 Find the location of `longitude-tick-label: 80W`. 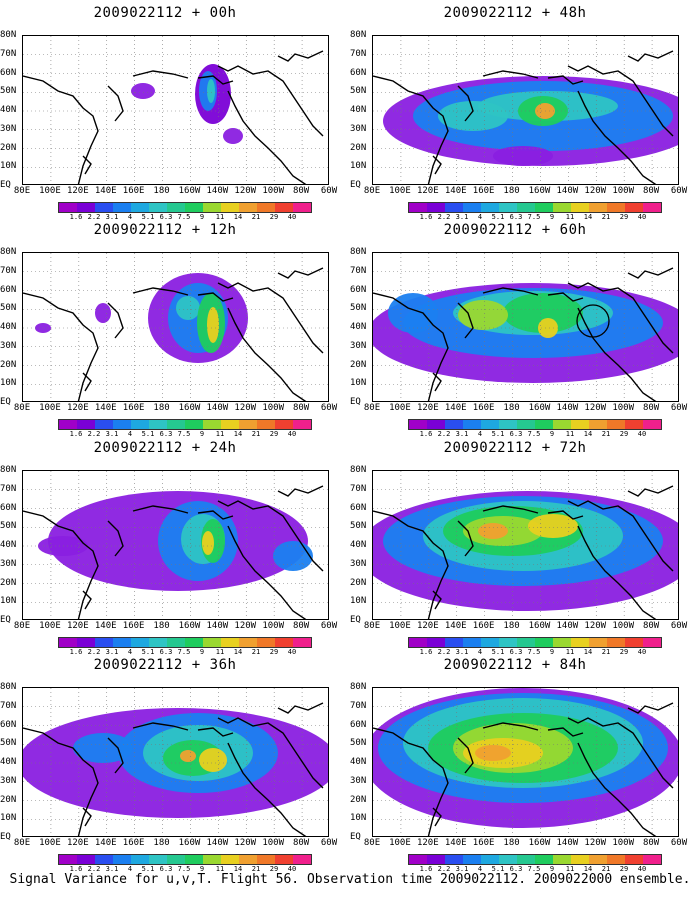

longitude-tick-label: 80W is located at coordinates (651, 843).